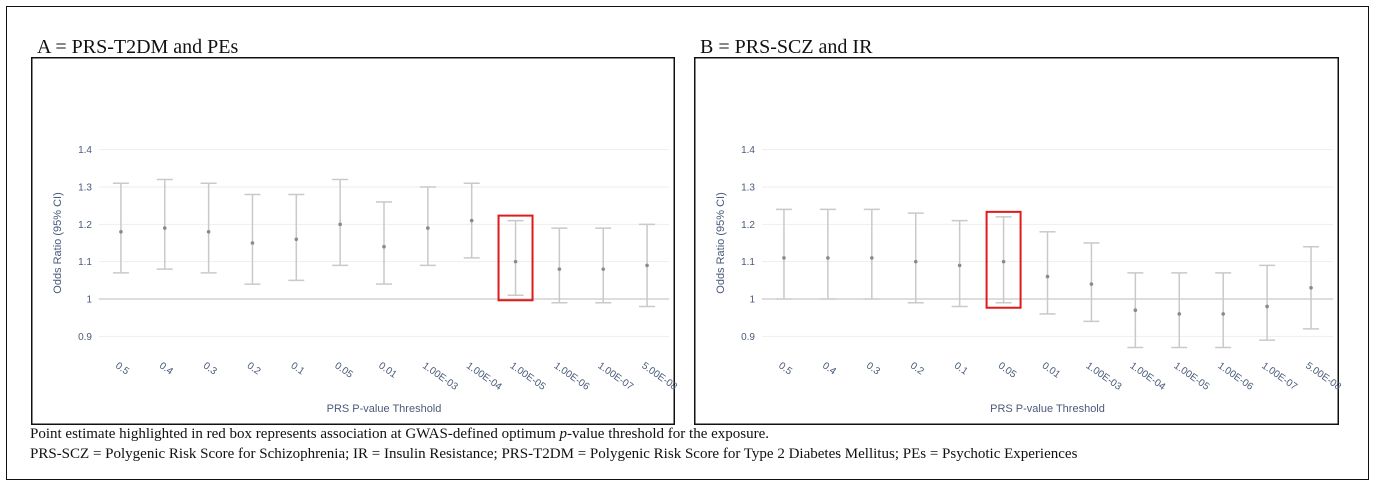  What do you see at coordinates (668, 434) in the screenshot?
I see `caption-line1-end: -value threshold for the exposure.` at bounding box center [668, 434].